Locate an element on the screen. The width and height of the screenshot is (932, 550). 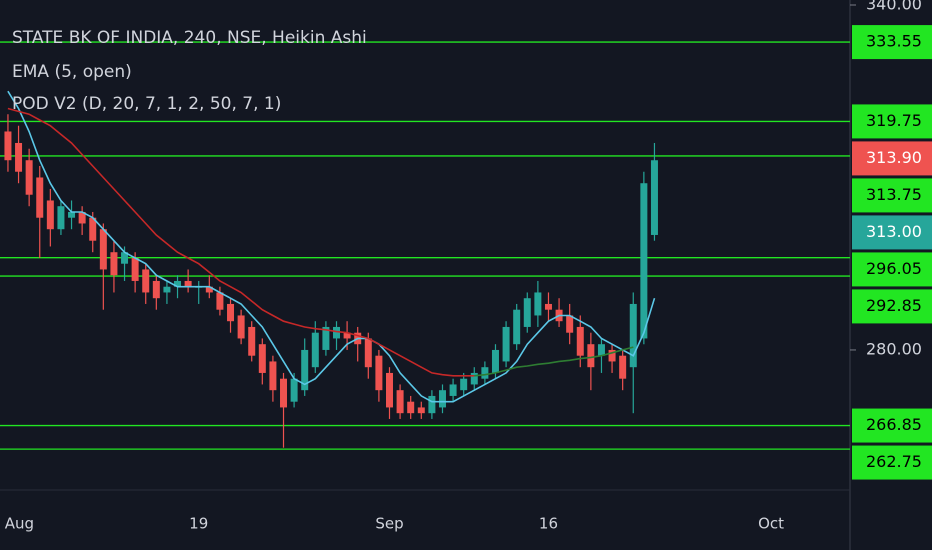
level-label: 319.75 is located at coordinates (894, 120).